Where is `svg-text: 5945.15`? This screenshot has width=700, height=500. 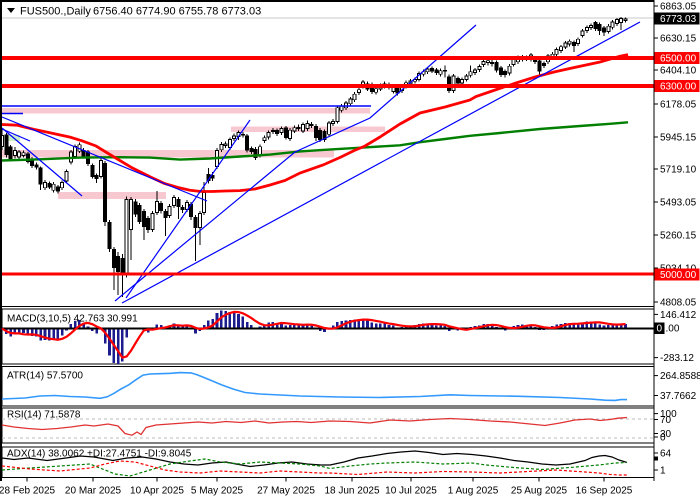
svg-text: 5945.15 is located at coordinates (678, 138).